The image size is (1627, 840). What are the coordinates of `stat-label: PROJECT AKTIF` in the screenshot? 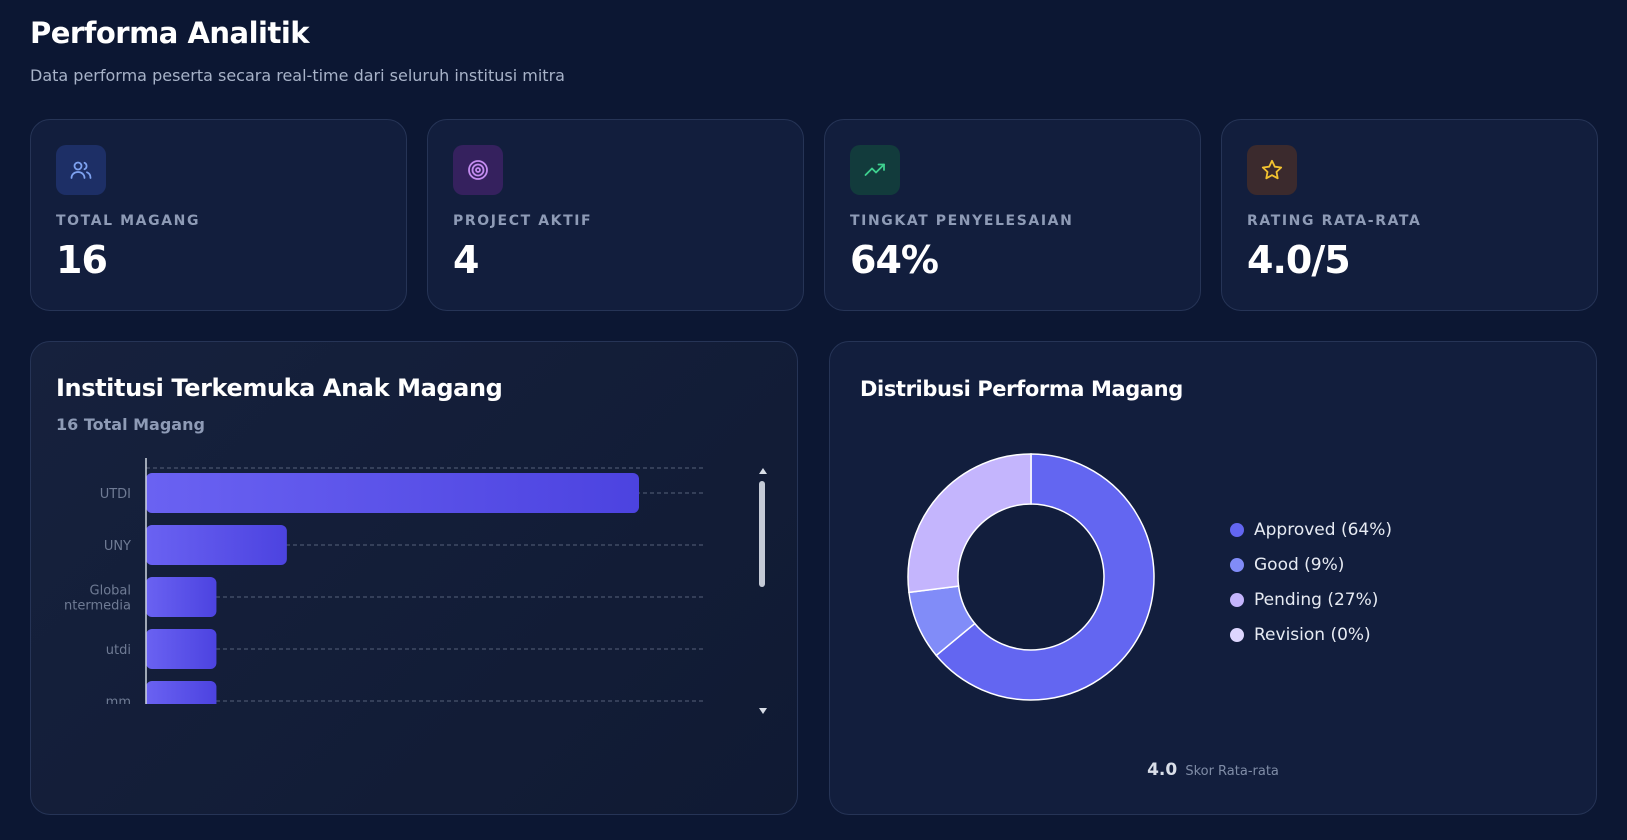 It's located at (523, 221).